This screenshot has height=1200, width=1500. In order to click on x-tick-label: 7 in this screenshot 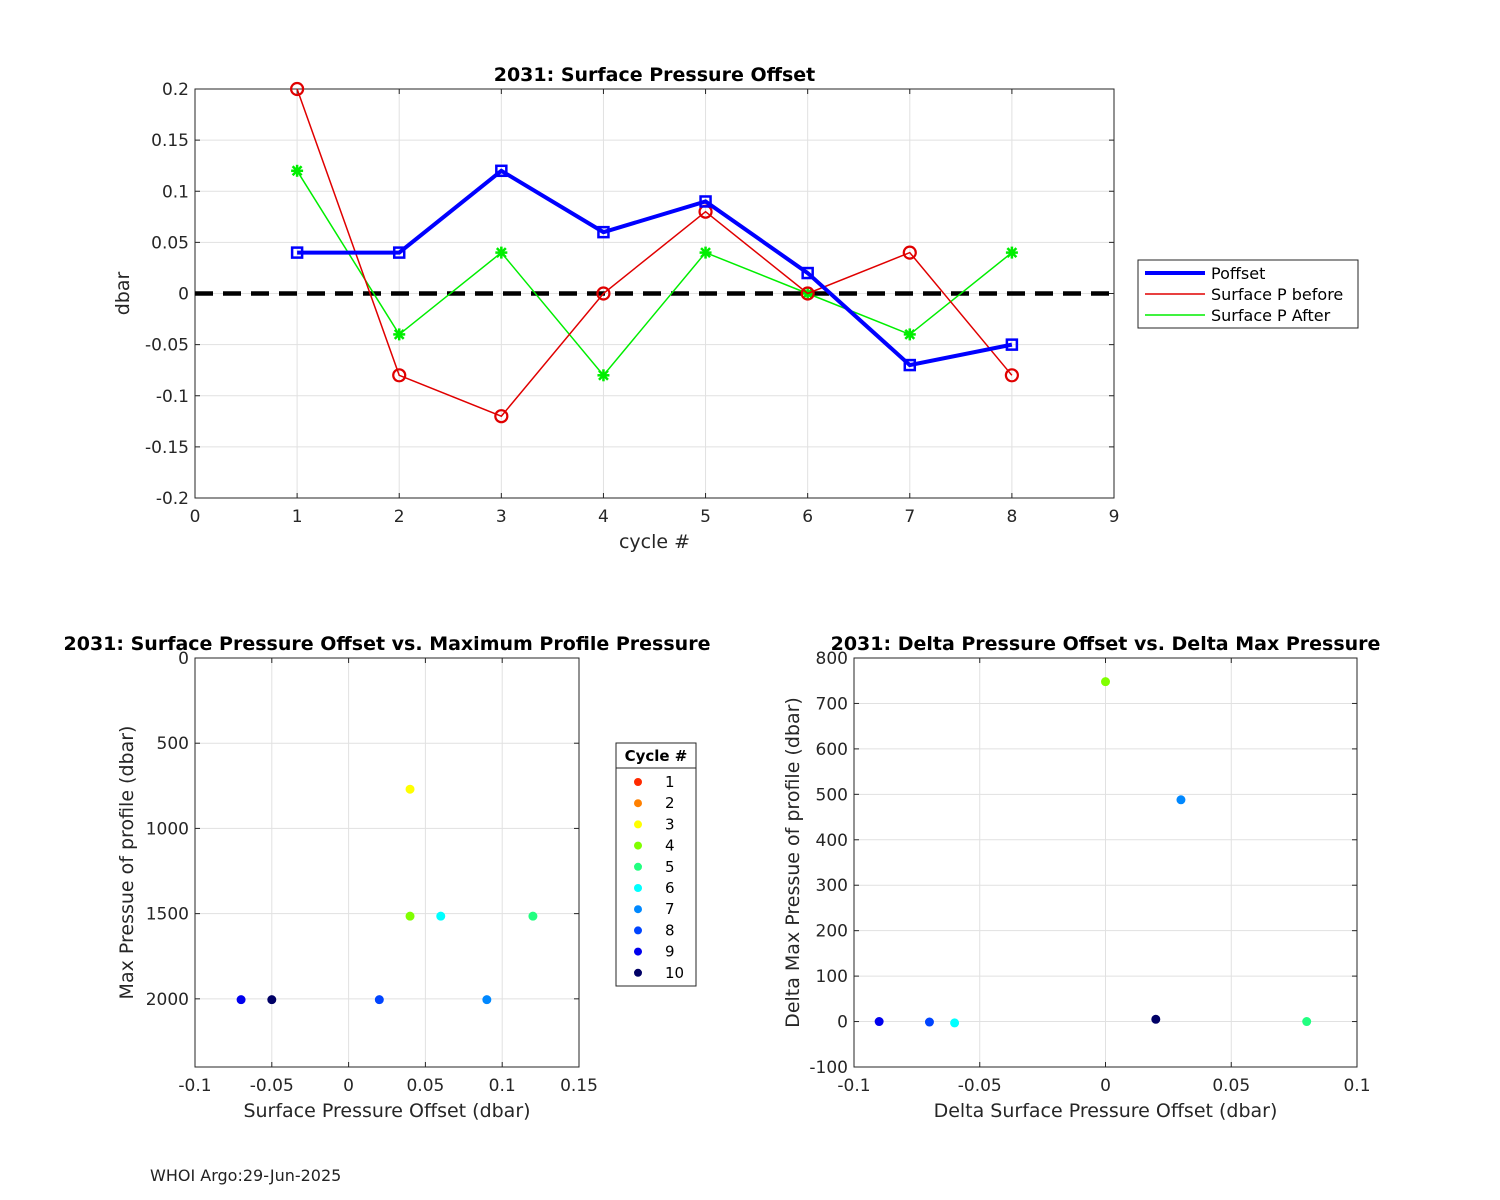, I will do `click(909, 517)`.